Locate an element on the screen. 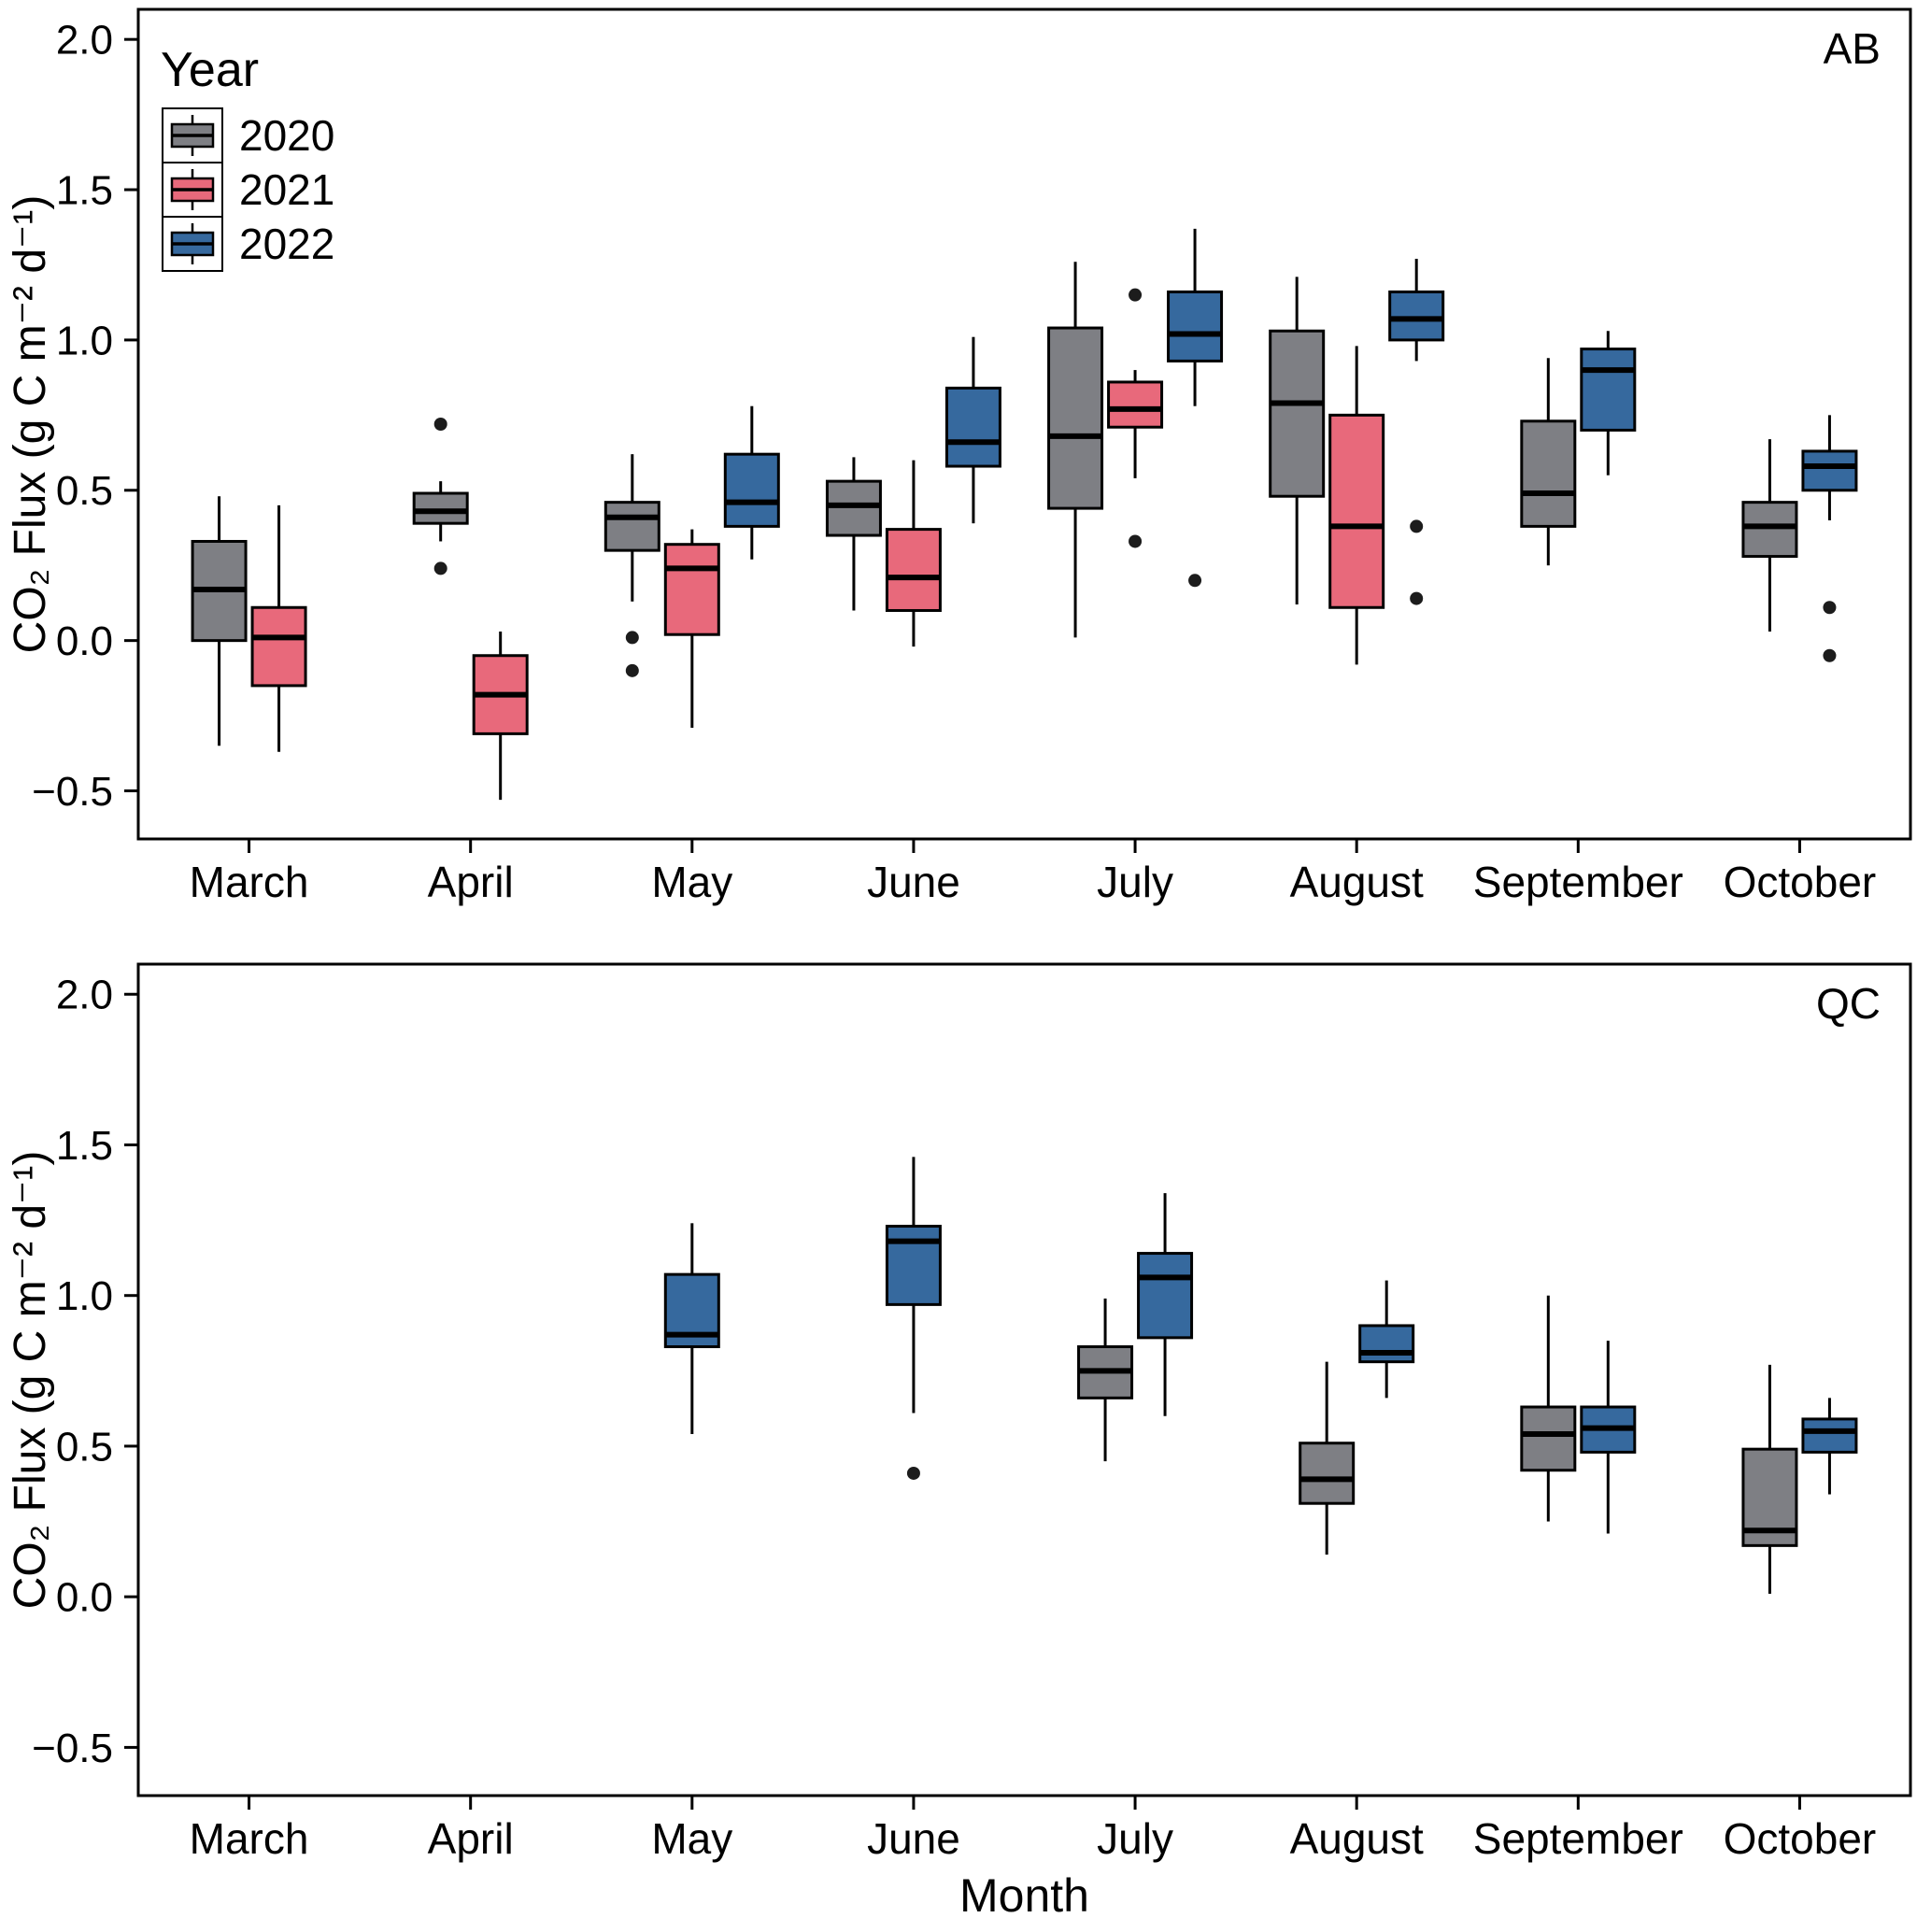 The image size is (1931, 1932). panel-tag: QC is located at coordinates (1849, 1004).